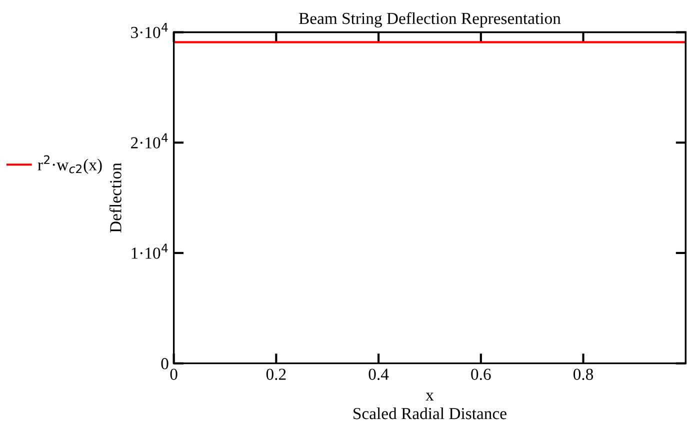 This screenshot has height=430, width=687. Describe the element at coordinates (70, 164) in the screenshot. I see `legend-label: r$^{2}$·w$_{c2}$(x)` at that location.